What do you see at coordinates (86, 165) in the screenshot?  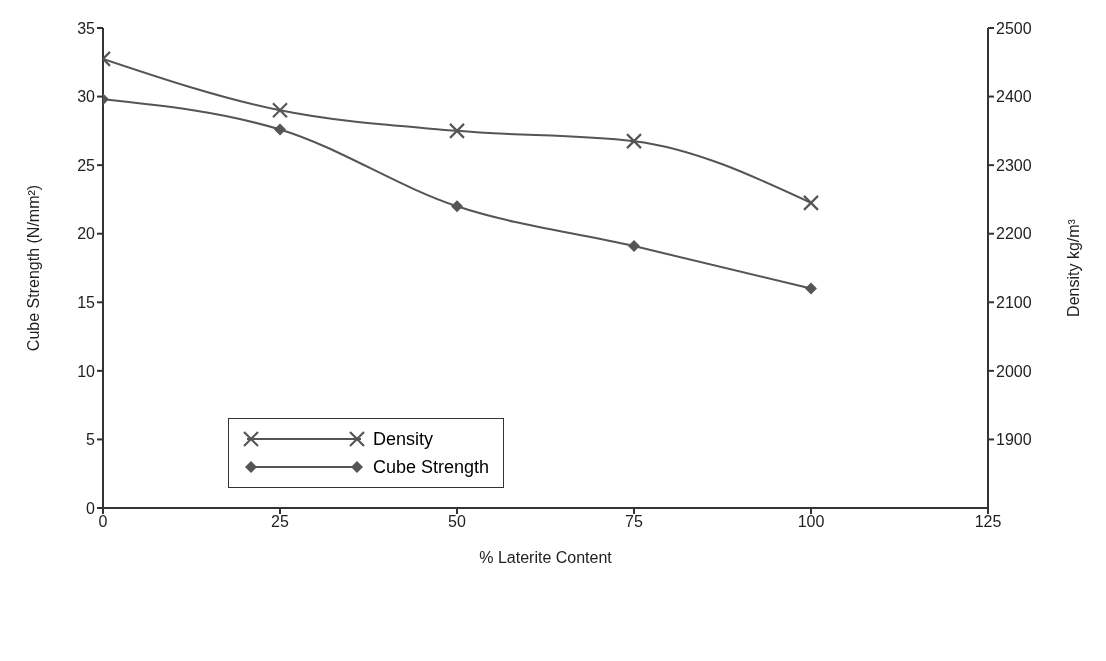 I see `y-tick-label: 25` at bounding box center [86, 165].